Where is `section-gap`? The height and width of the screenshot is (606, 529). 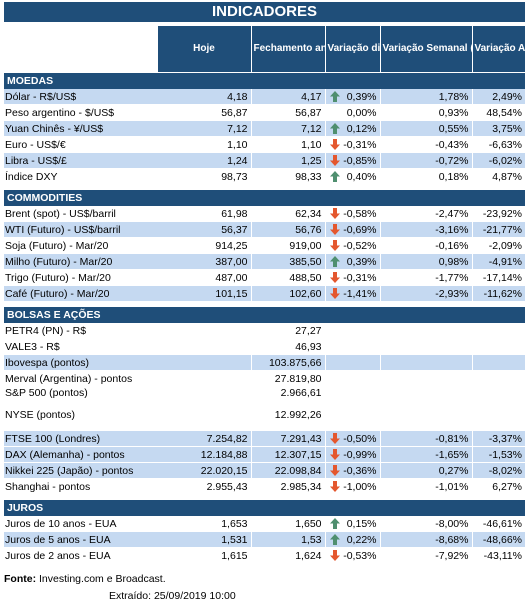 section-gap is located at coordinates (264, 187).